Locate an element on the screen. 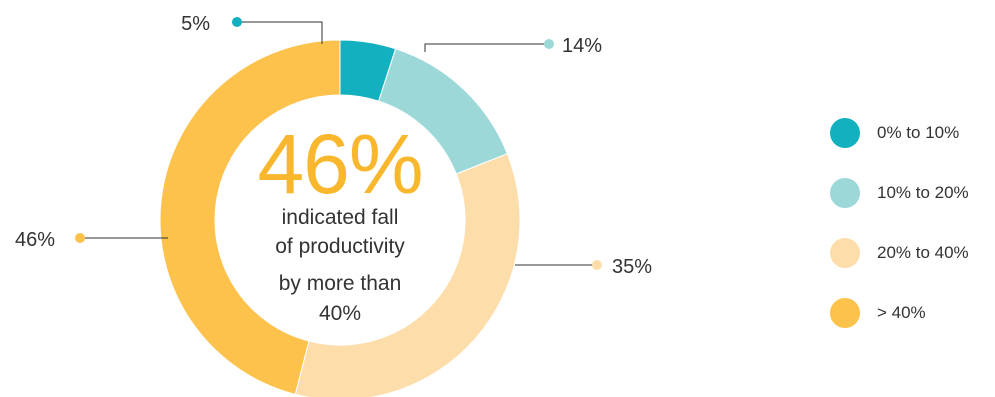 This screenshot has width=995, height=397. legend-item: > 40% is located at coordinates (899, 313).